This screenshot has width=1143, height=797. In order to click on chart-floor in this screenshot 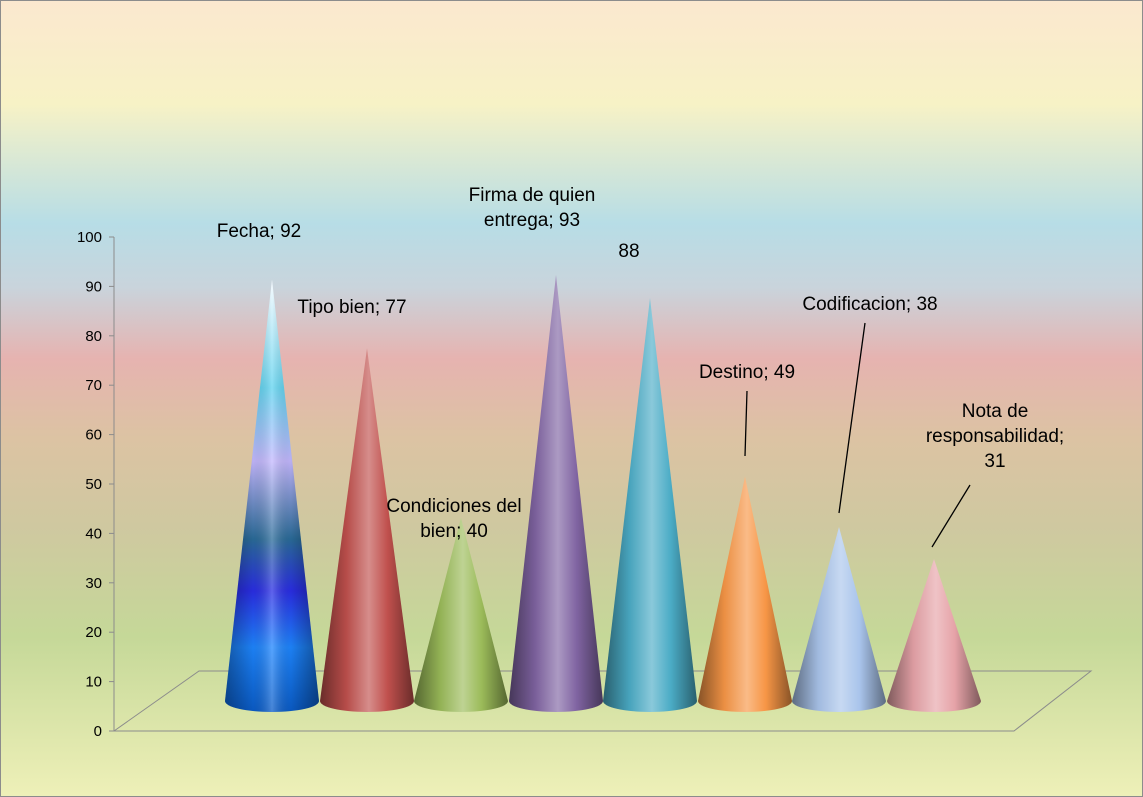, I will do `click(602, 701)`.